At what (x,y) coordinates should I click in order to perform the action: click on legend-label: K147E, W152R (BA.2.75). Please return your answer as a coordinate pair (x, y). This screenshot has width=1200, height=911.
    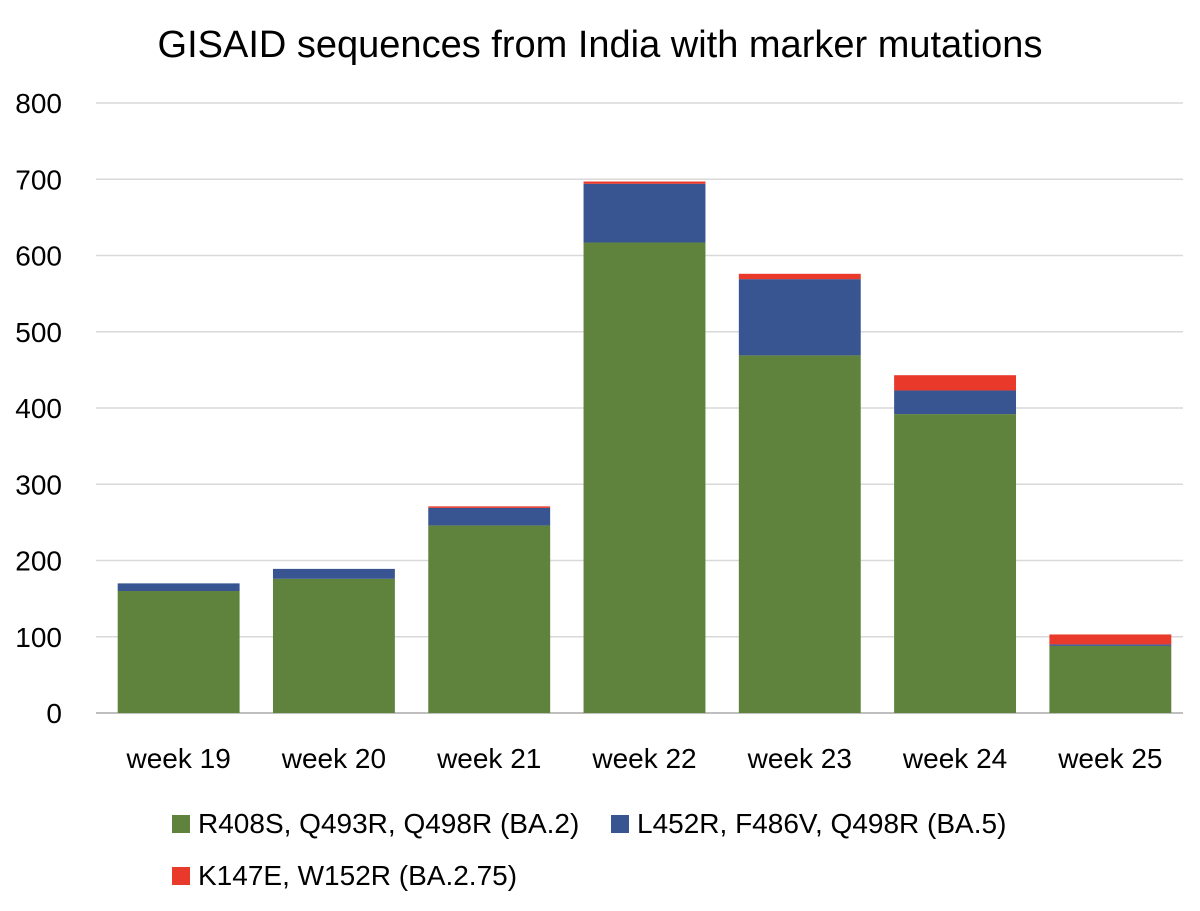
    Looking at the image, I should click on (358, 875).